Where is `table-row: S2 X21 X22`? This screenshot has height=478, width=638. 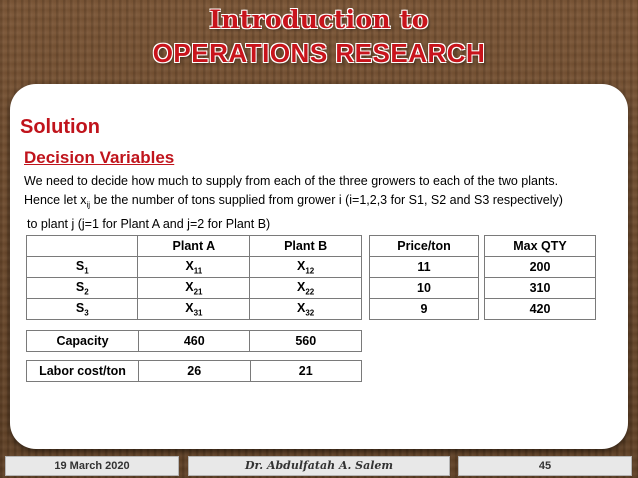 table-row: S2 X21 X22 is located at coordinates (193, 288).